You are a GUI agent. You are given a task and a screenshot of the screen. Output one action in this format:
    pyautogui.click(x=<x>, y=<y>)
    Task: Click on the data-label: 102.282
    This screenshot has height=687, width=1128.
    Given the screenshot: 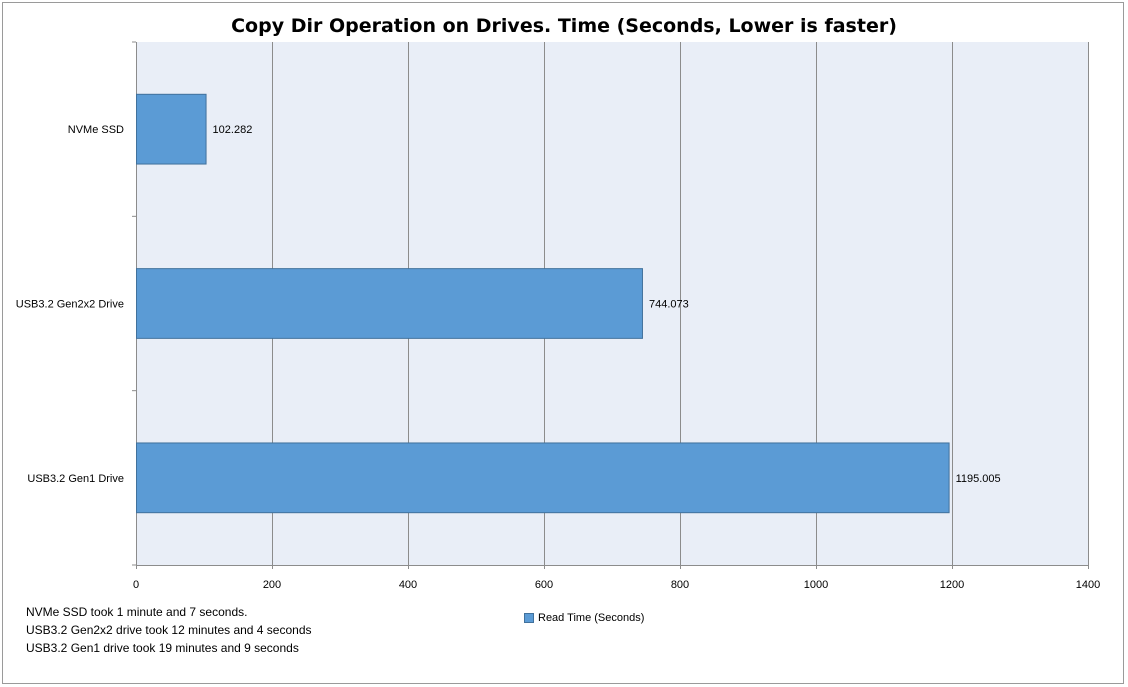 What is the action you would take?
    pyautogui.click(x=233, y=130)
    